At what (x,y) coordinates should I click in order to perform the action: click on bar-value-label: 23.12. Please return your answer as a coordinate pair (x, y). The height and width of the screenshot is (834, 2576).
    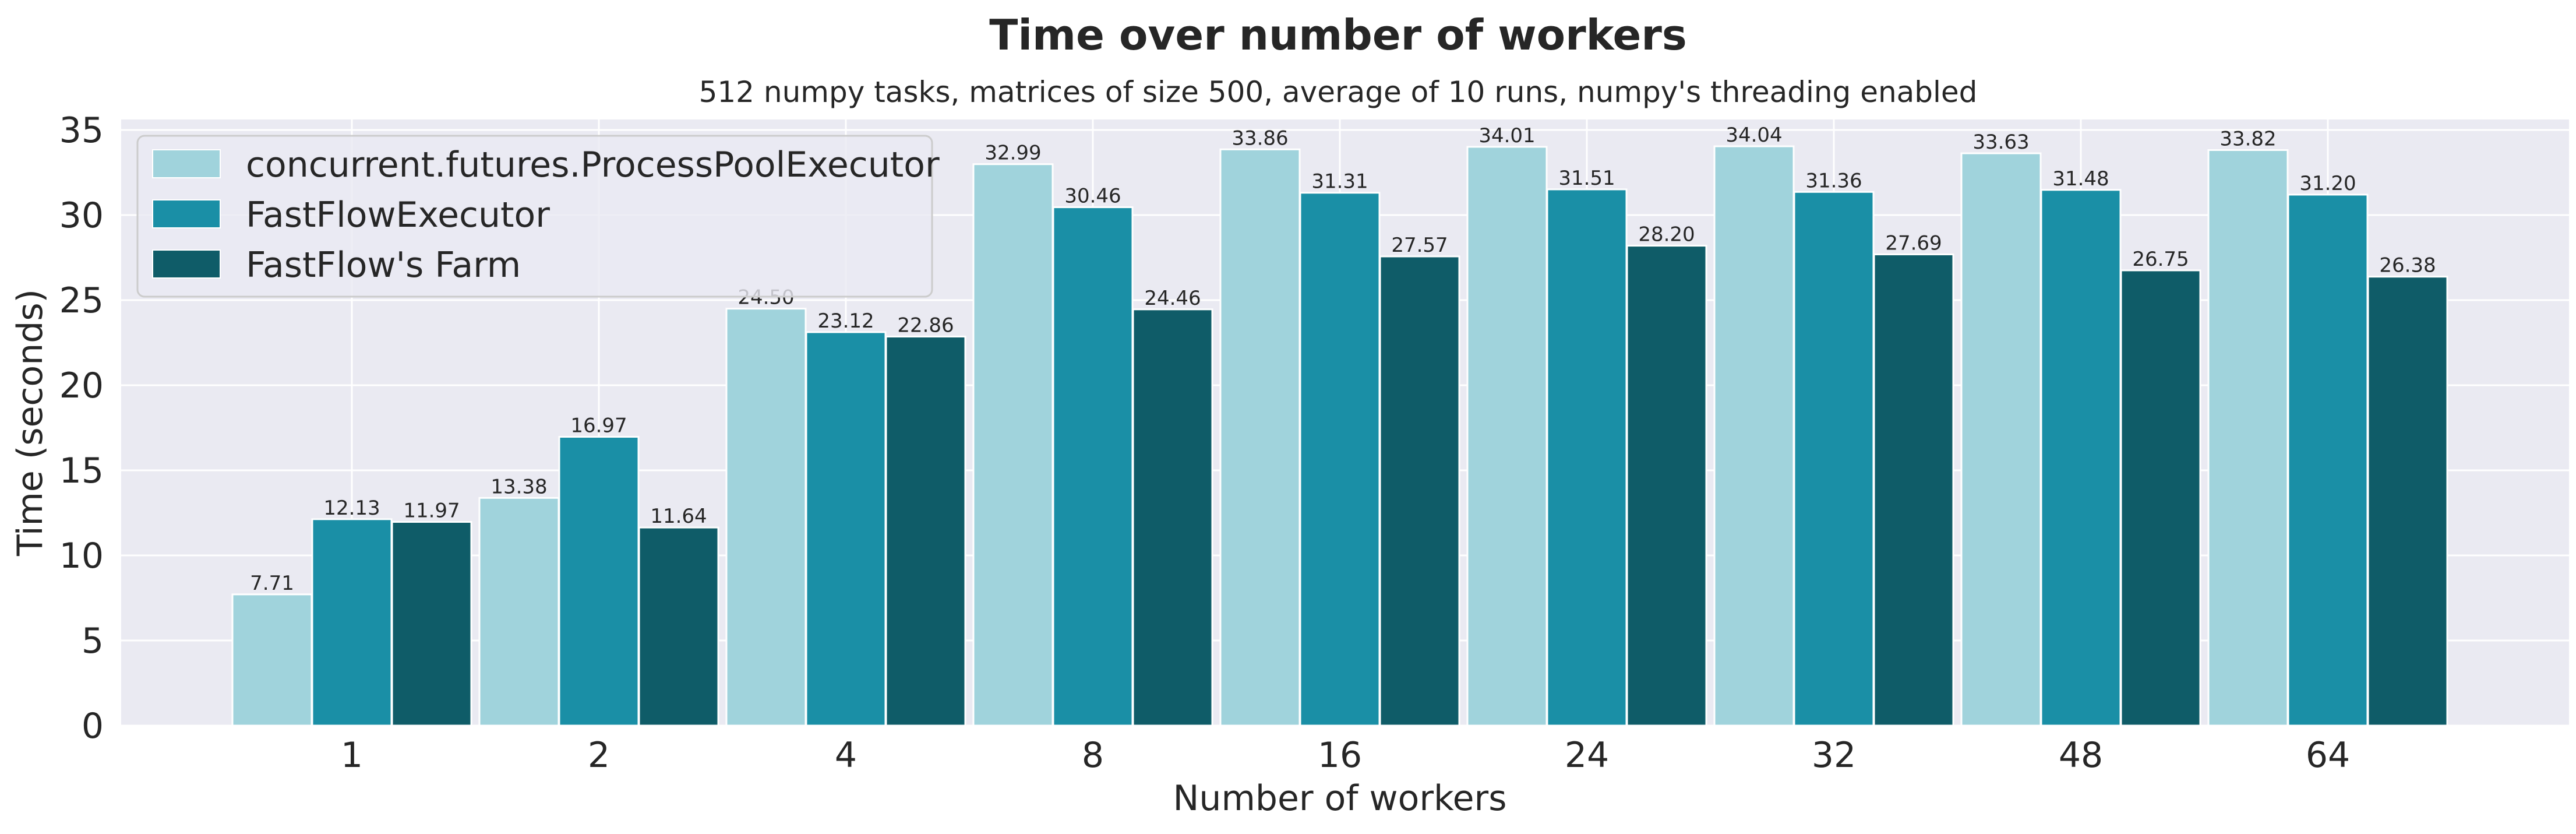
    Looking at the image, I should click on (845, 321).